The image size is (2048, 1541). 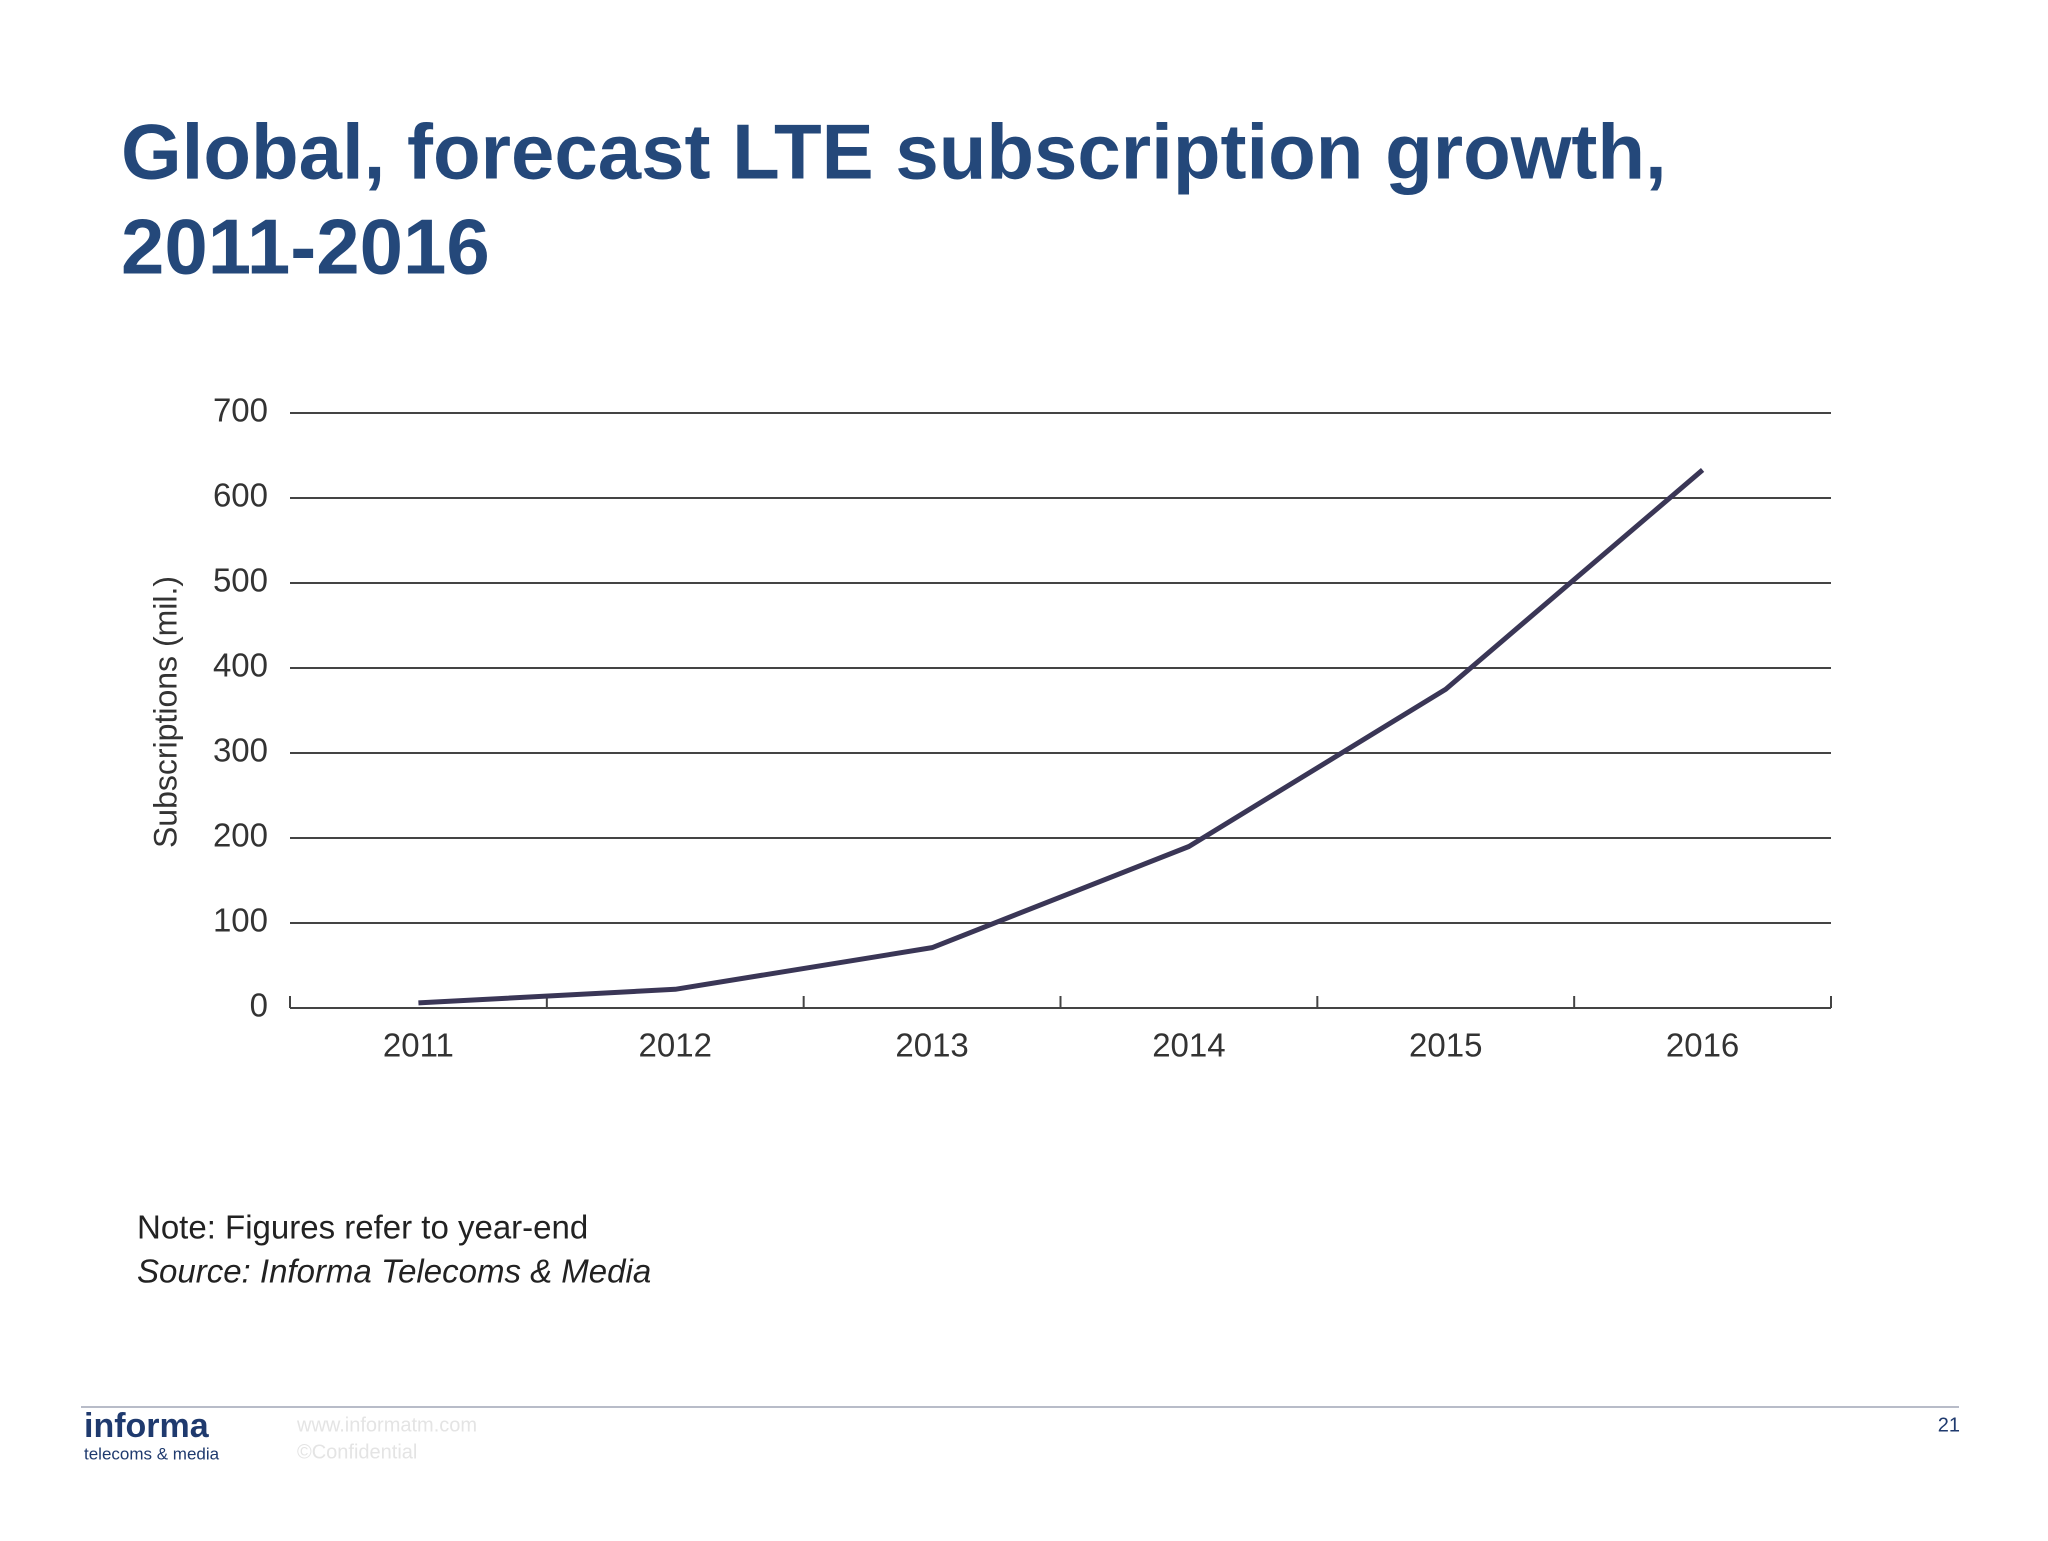 What do you see at coordinates (931, 1045) in the screenshot?
I see `x-tick-label: 2013` at bounding box center [931, 1045].